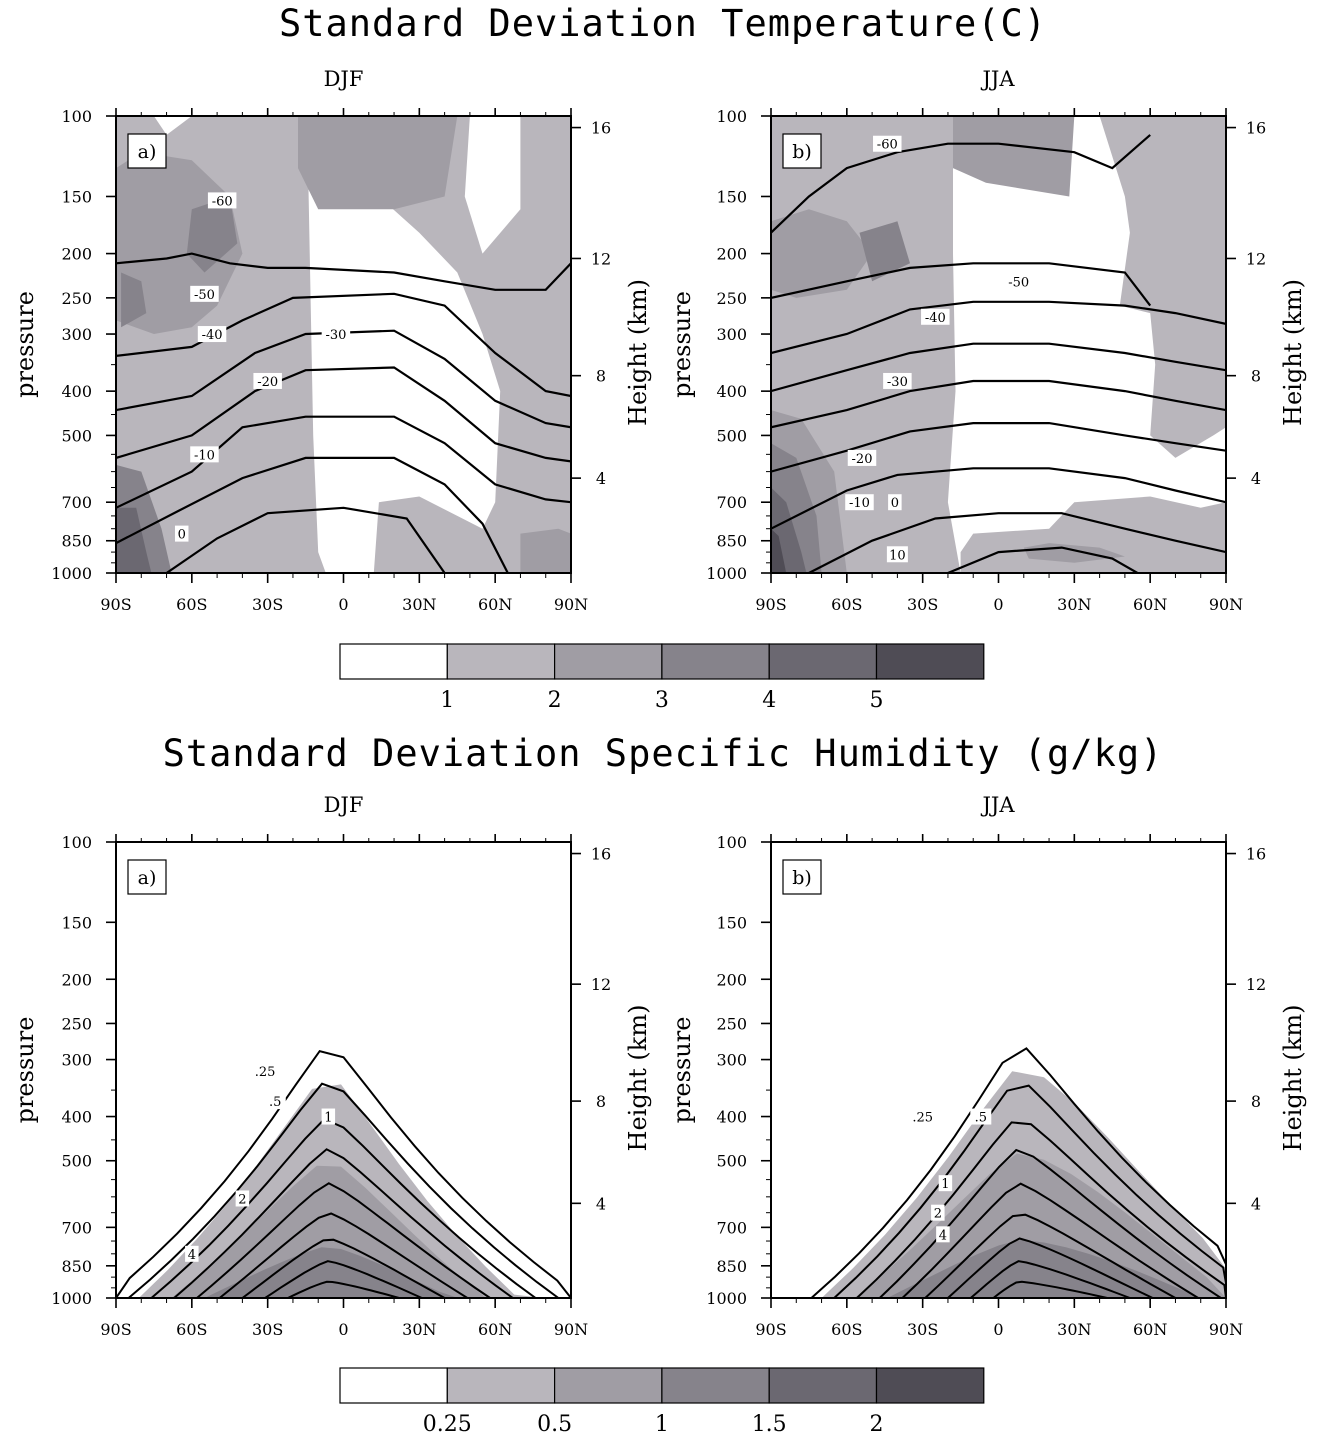  What do you see at coordinates (859, 503) in the screenshot?
I see `contour-label: -10` at bounding box center [859, 503].